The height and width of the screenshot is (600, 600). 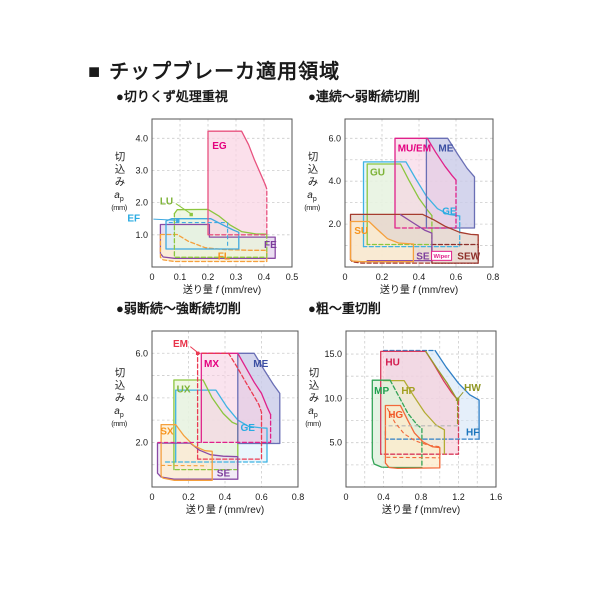 What do you see at coordinates (141, 170) in the screenshot?
I see `y-tick-label: 3.0` at bounding box center [141, 170].